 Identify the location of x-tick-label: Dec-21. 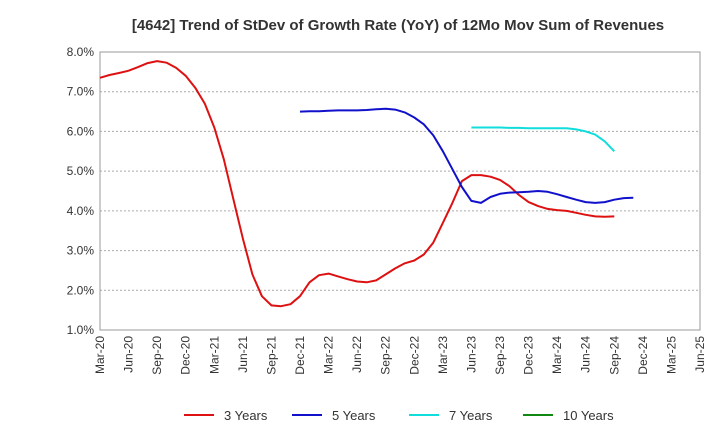
(300, 355).